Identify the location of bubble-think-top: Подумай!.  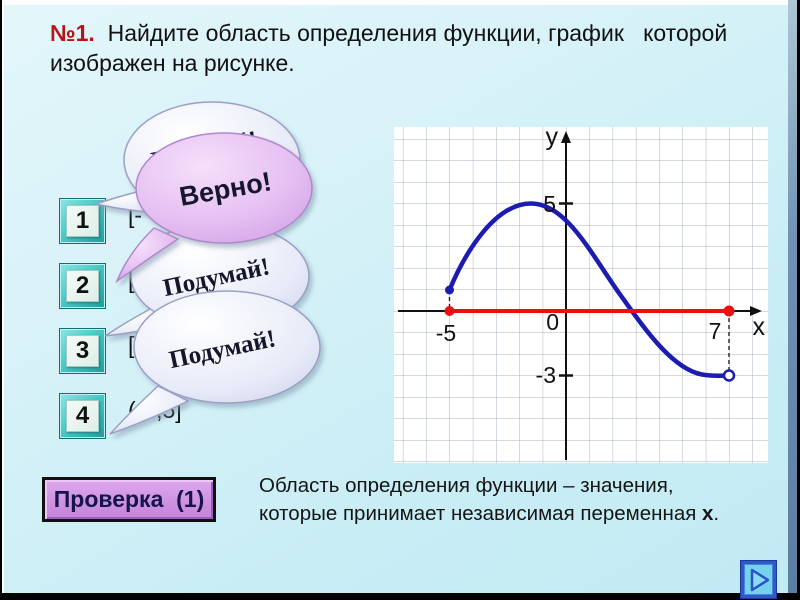
(197, 160).